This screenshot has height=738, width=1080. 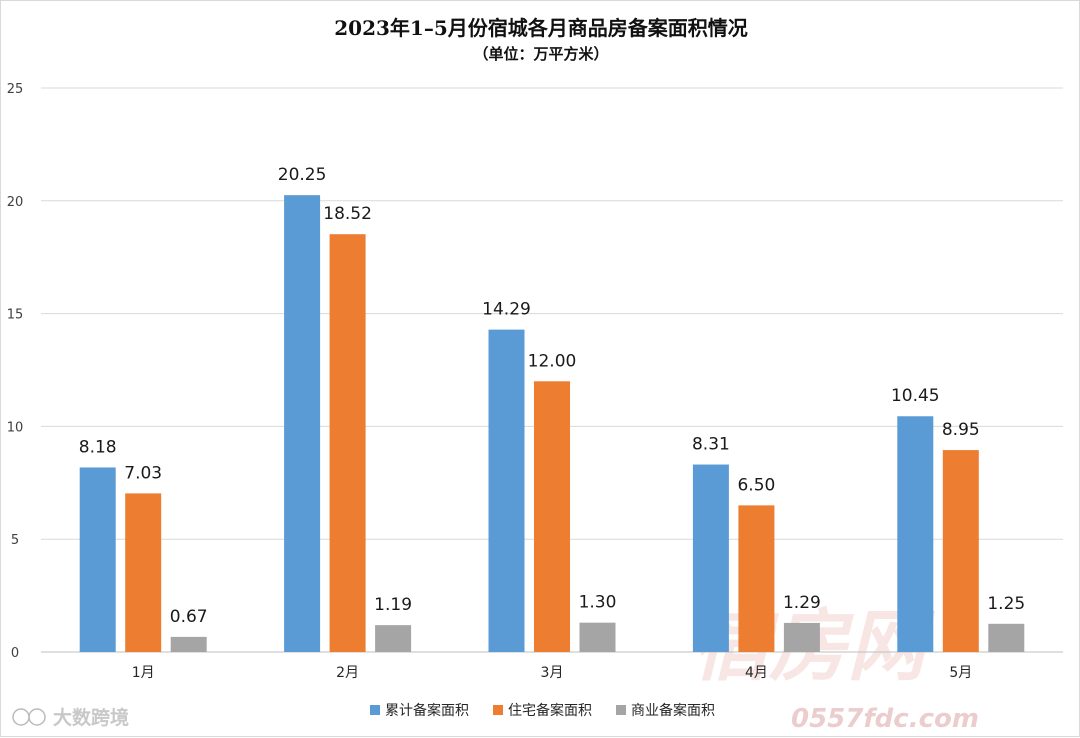 What do you see at coordinates (541, 28) in the screenshot?
I see `chart-title: 2023年1–5月份宿城各月商品房备案面积情况` at bounding box center [541, 28].